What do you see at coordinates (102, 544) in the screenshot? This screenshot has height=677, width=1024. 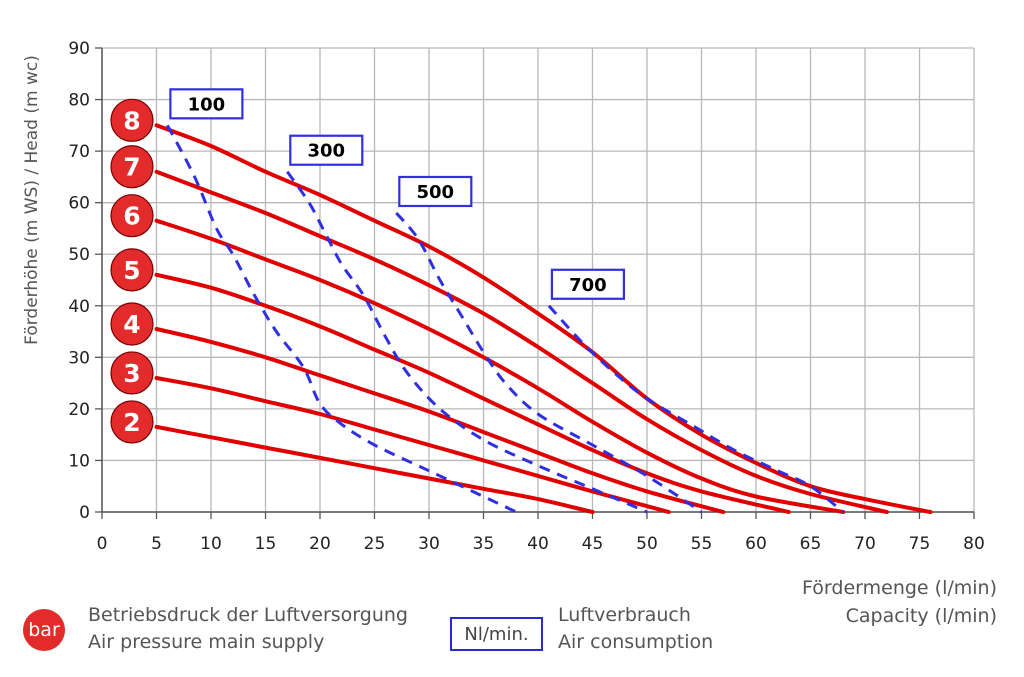 I see `x-tick-label: 0` at bounding box center [102, 544].